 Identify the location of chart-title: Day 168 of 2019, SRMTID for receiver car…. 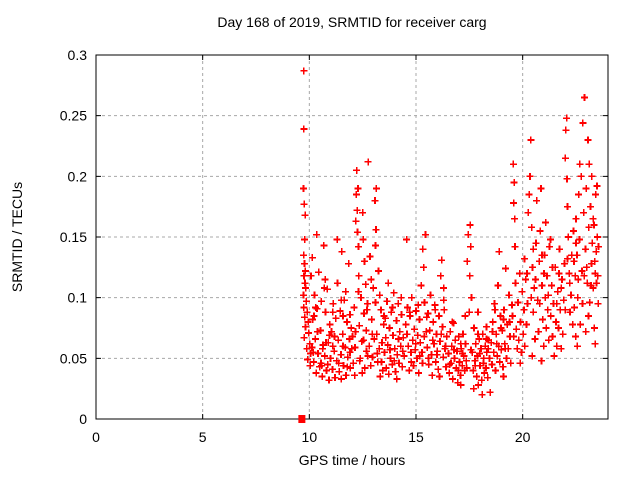
(352, 22).